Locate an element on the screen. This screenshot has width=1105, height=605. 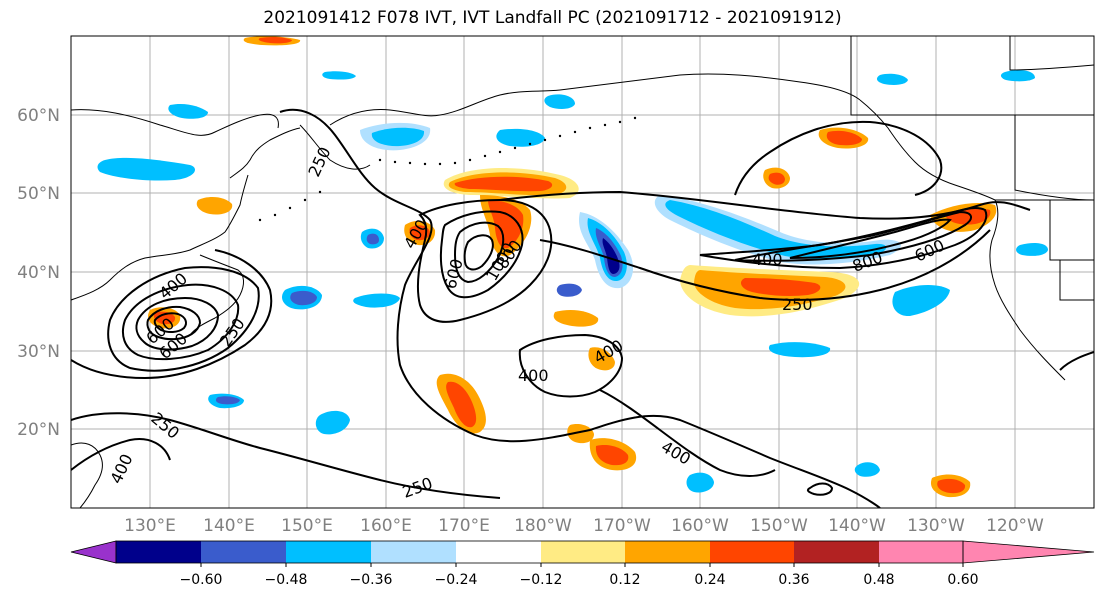
colorbar-tick: −0.60 is located at coordinates (201, 580).